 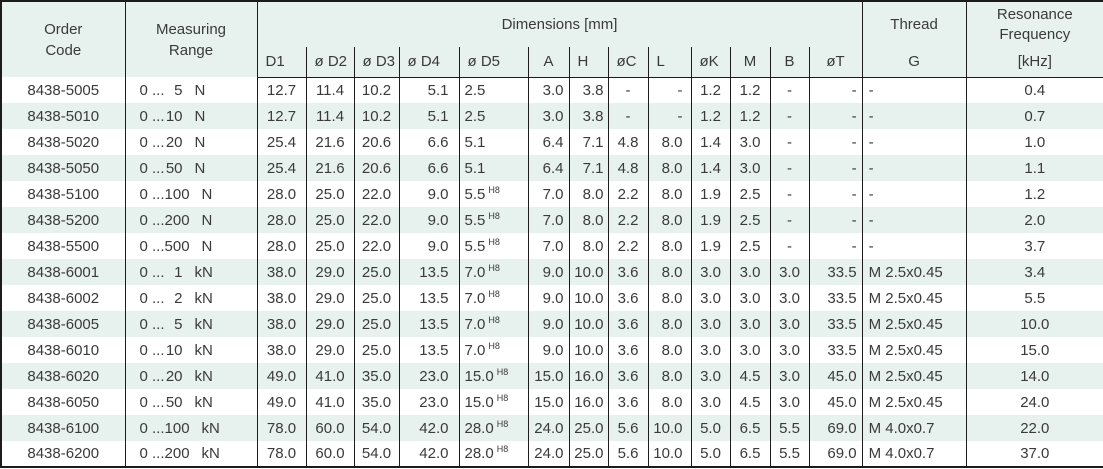 I want to click on measuring-range-cell: 0 ... 50 kN, so click(x=190, y=402).